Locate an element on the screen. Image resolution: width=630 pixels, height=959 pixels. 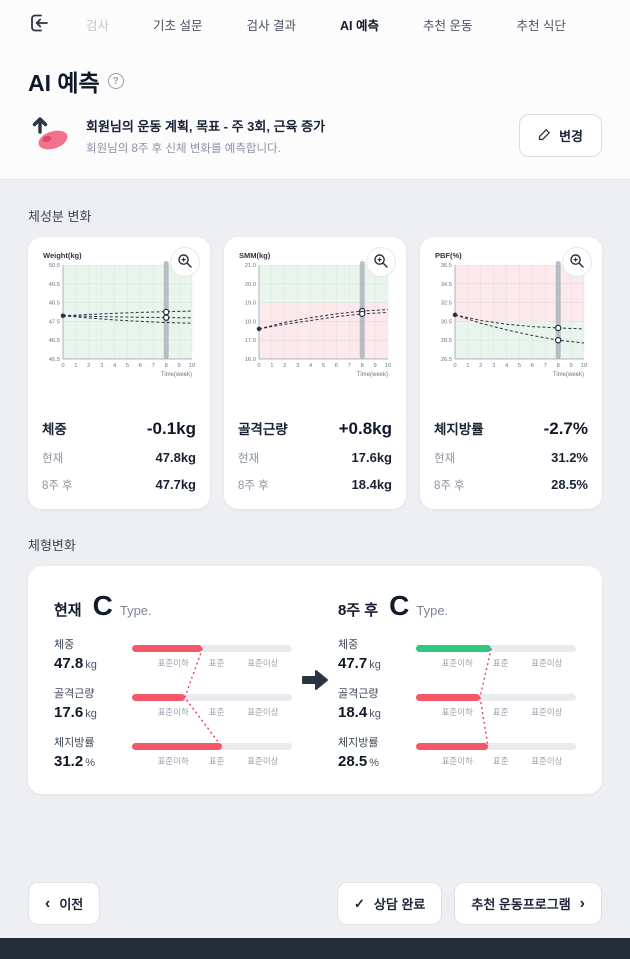
svg-text: 0 is located at coordinates (454, 366).